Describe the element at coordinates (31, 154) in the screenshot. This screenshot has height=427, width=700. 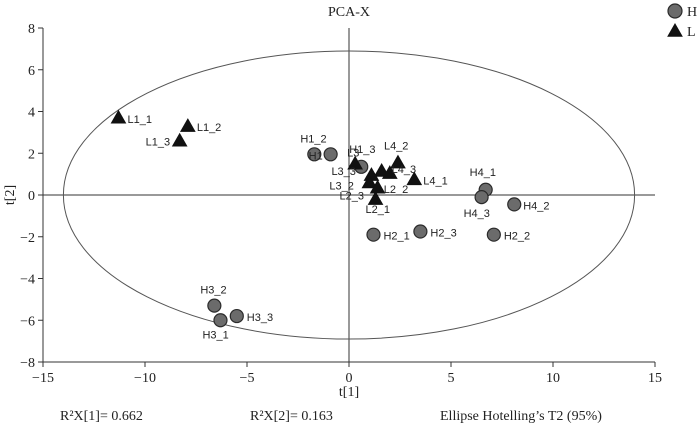
I see `y-tick-label: 2` at that location.